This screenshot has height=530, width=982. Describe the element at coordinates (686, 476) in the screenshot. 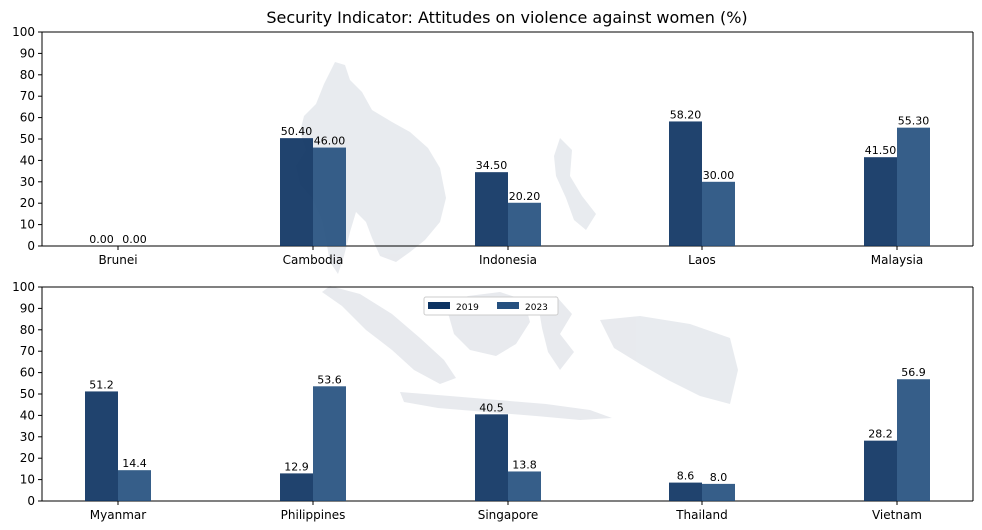

I see `data-label: 8.6` at that location.